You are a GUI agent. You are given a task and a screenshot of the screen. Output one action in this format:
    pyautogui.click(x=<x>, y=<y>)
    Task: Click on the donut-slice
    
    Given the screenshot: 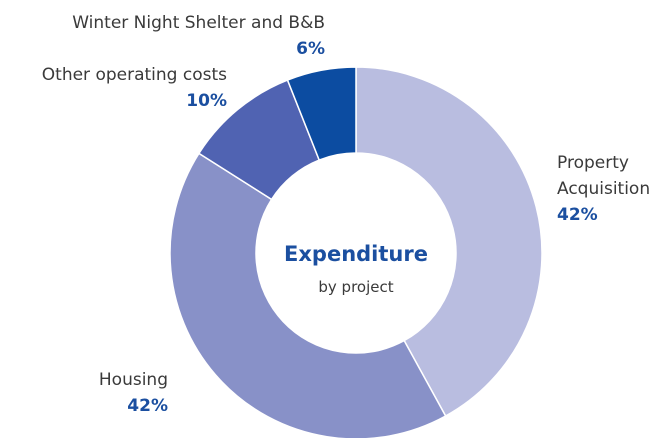 What is the action you would take?
    pyautogui.click(x=321, y=113)
    